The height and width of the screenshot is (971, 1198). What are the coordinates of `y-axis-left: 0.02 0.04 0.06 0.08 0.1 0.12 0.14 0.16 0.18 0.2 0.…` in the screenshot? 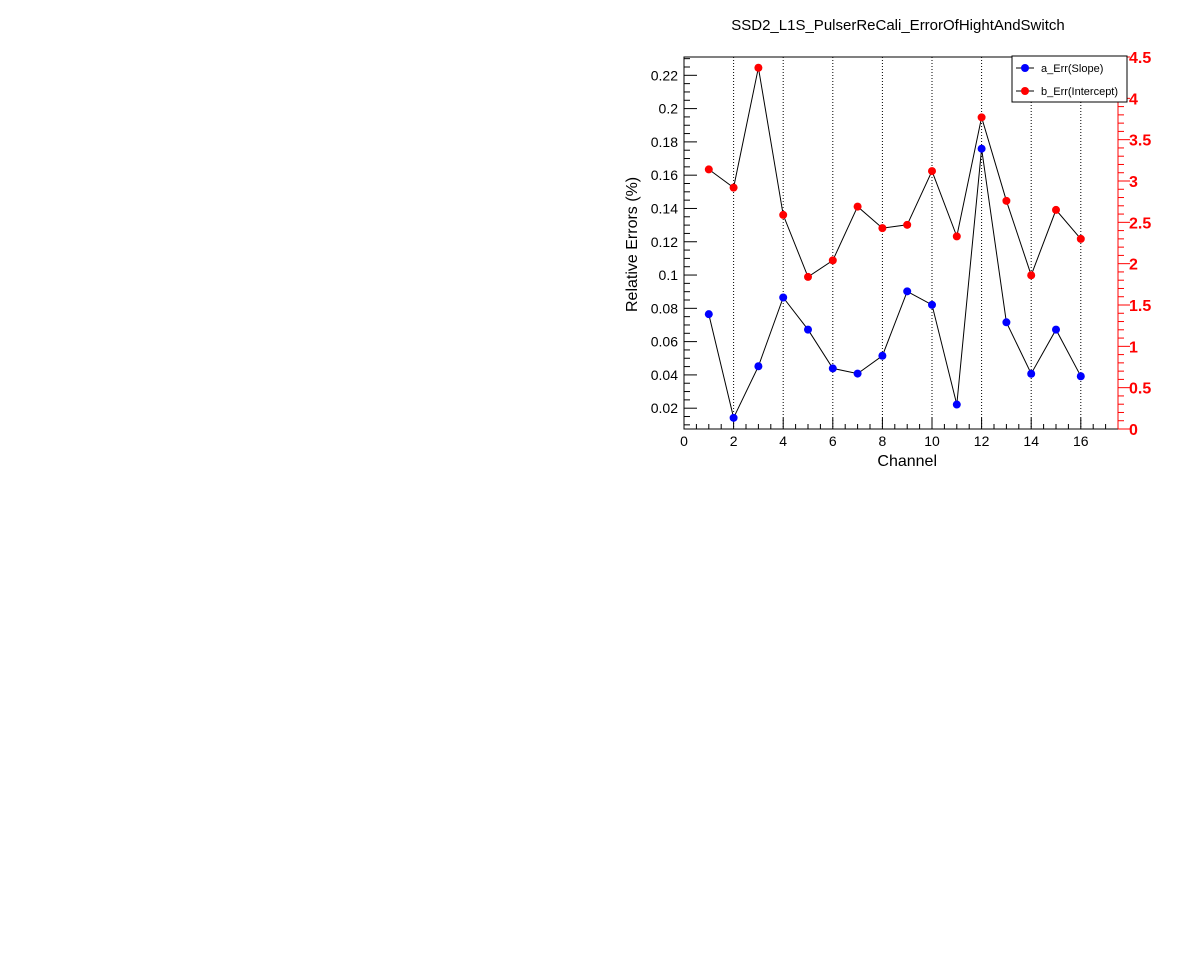 It's located at (674, 242).